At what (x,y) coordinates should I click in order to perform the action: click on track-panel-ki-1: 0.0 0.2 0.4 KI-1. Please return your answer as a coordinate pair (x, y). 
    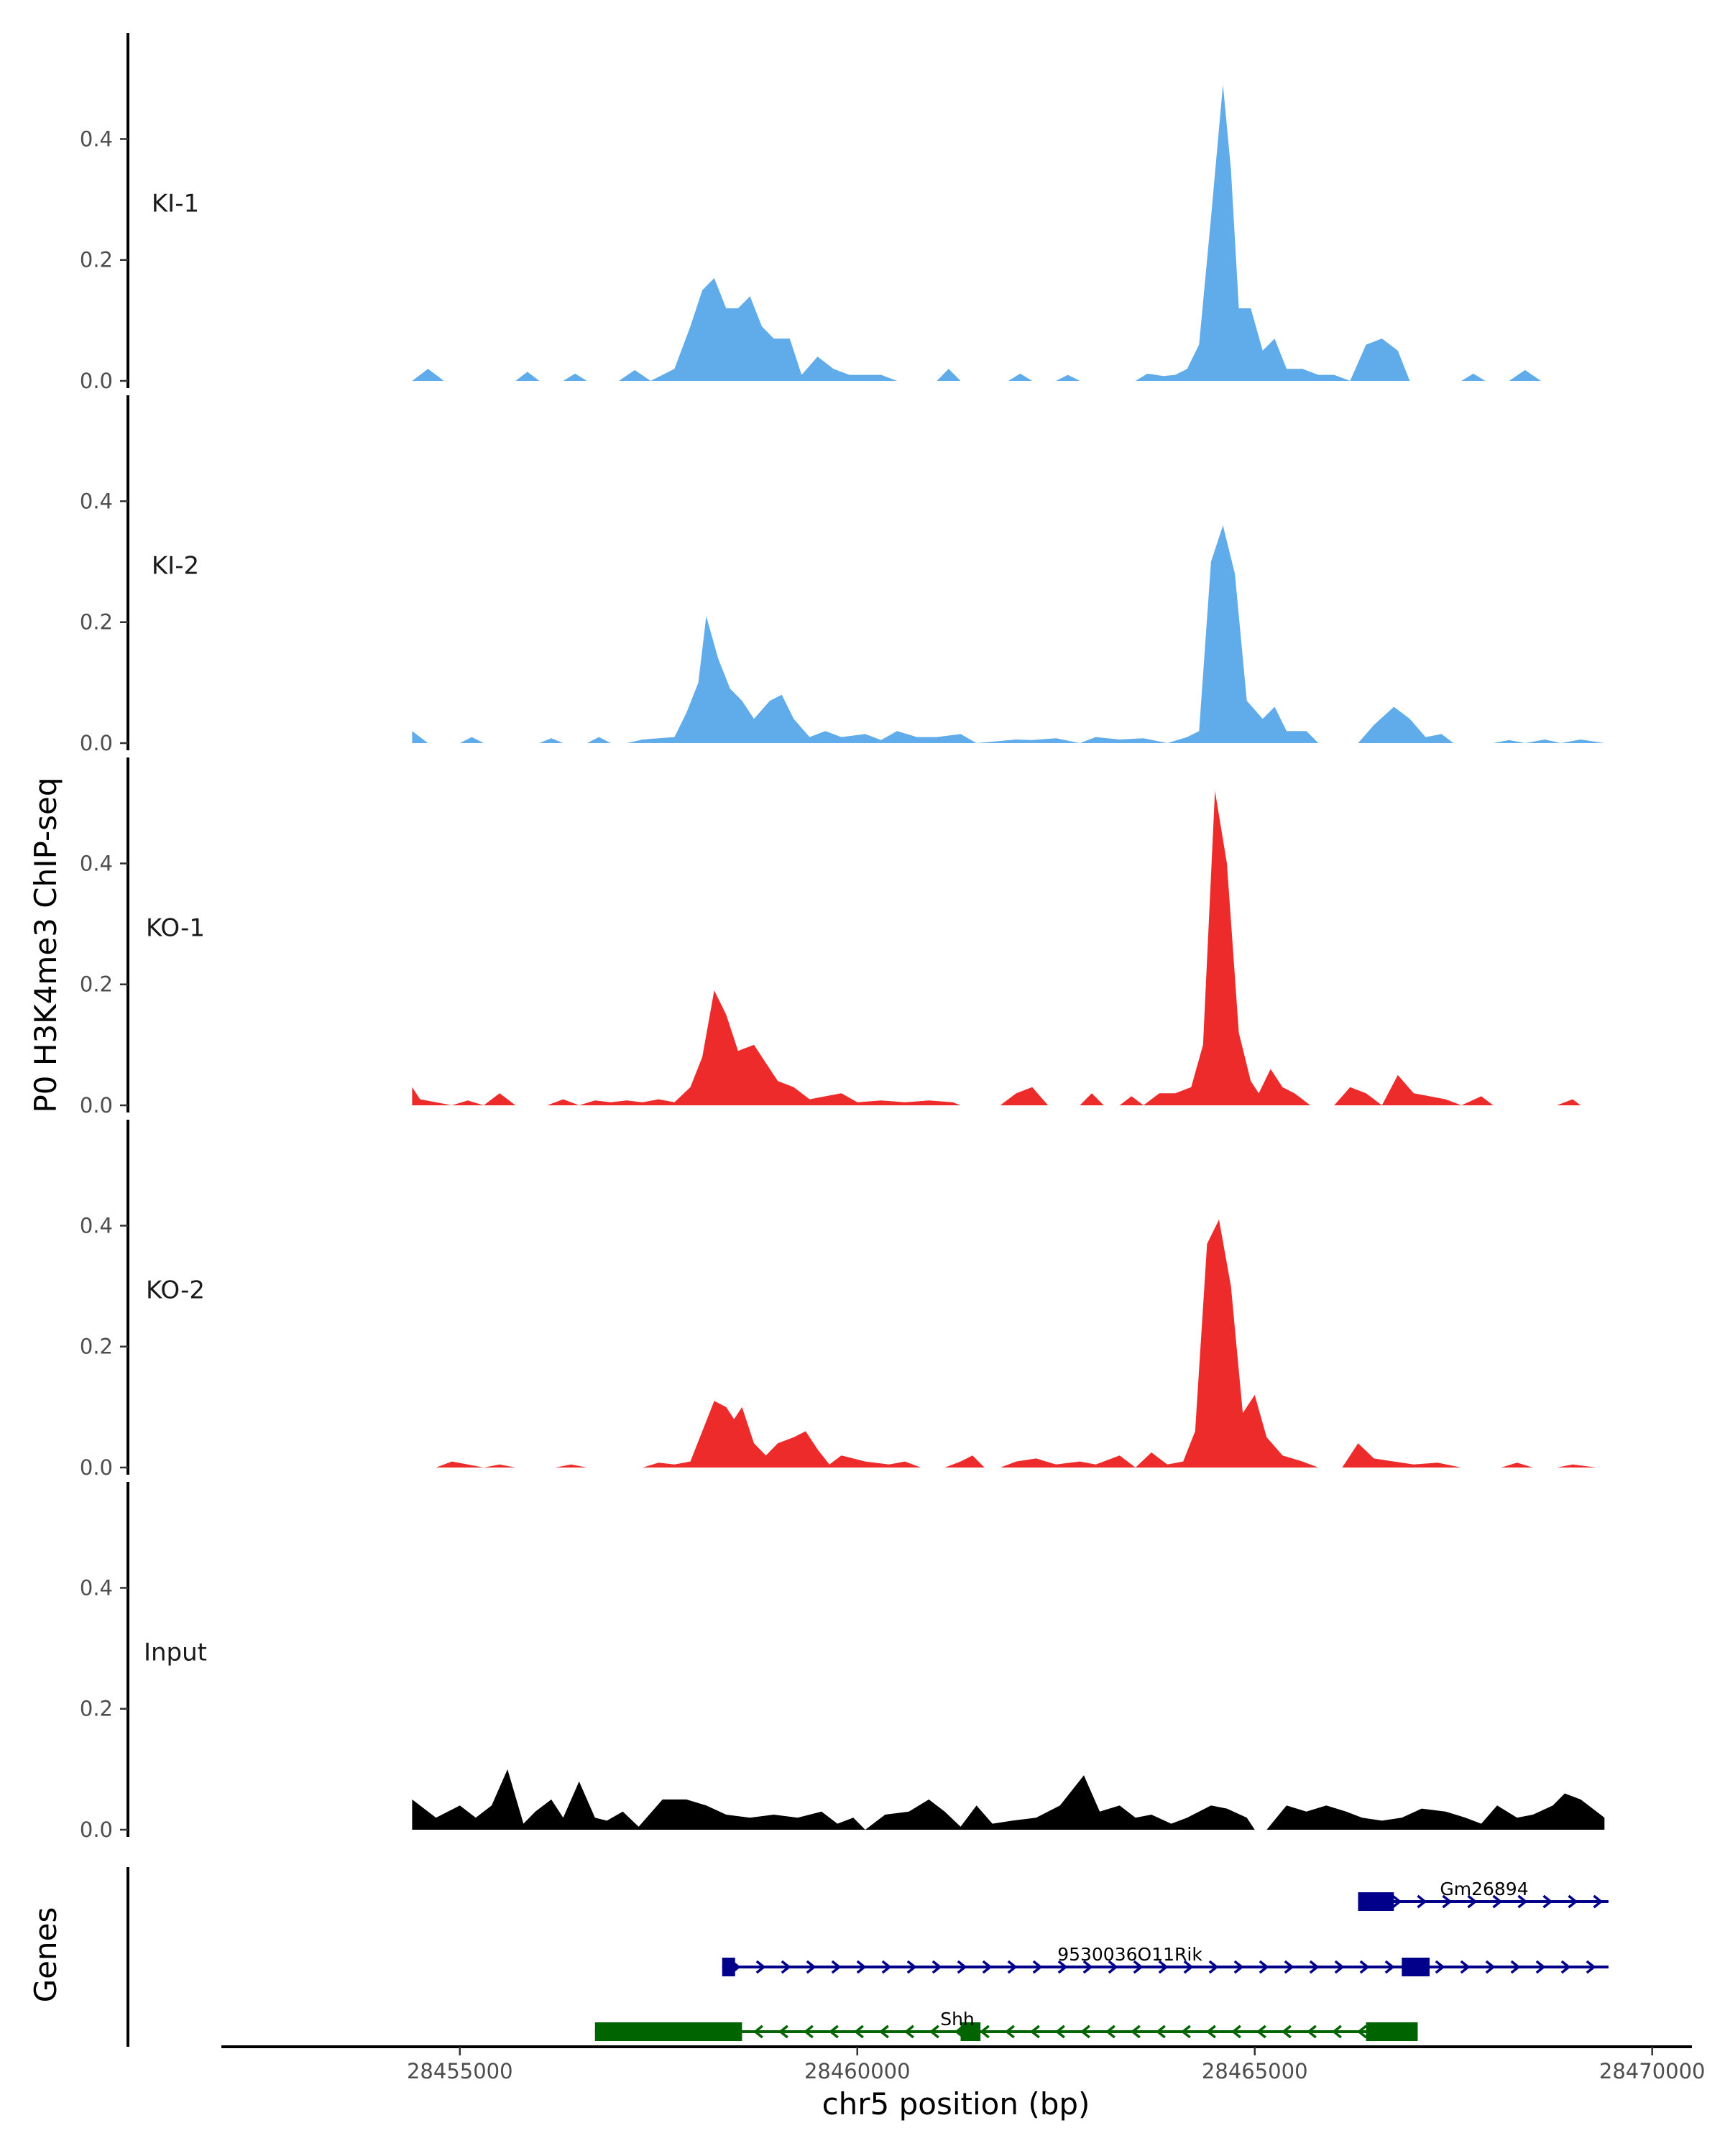
    Looking at the image, I should click on (814, 213).